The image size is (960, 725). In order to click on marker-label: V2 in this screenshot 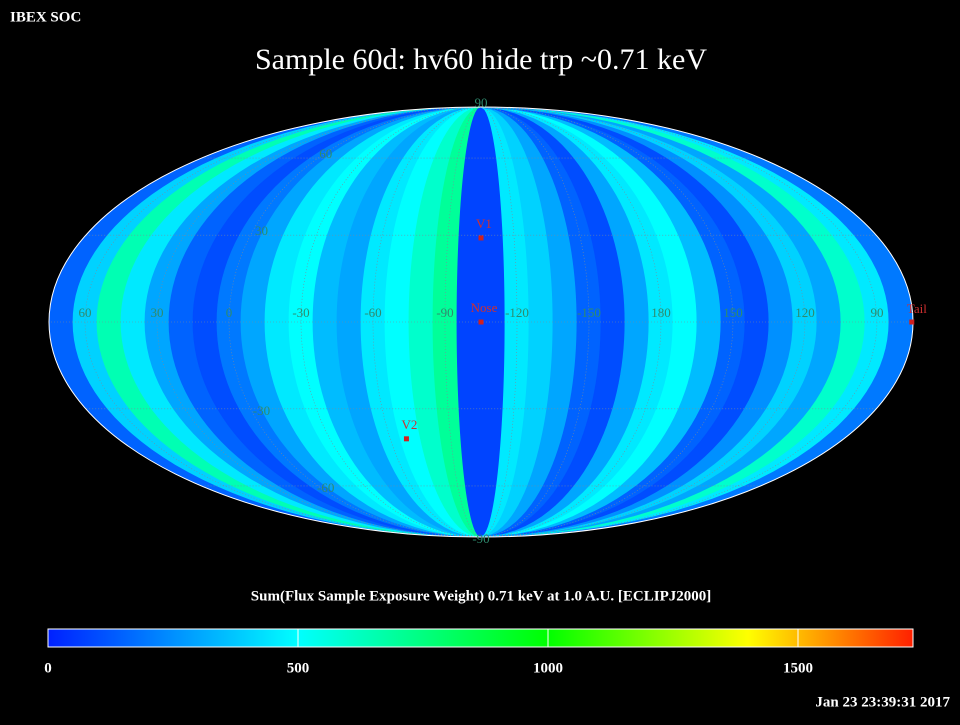, I will do `click(410, 424)`.